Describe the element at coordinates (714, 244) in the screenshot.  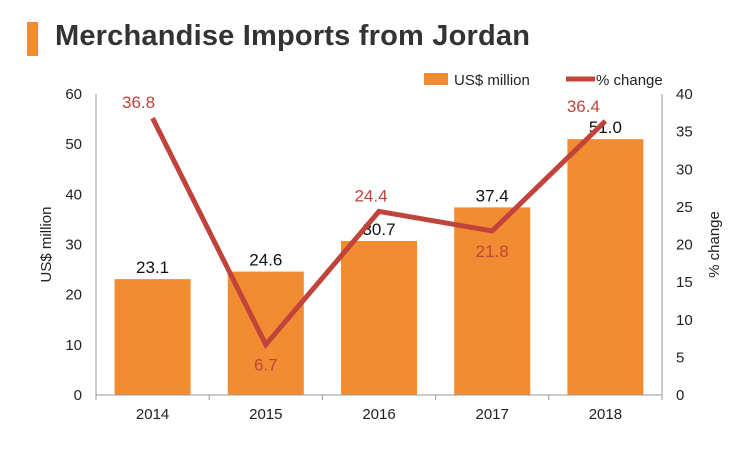
I see `y-axis-title-right: % change` at that location.